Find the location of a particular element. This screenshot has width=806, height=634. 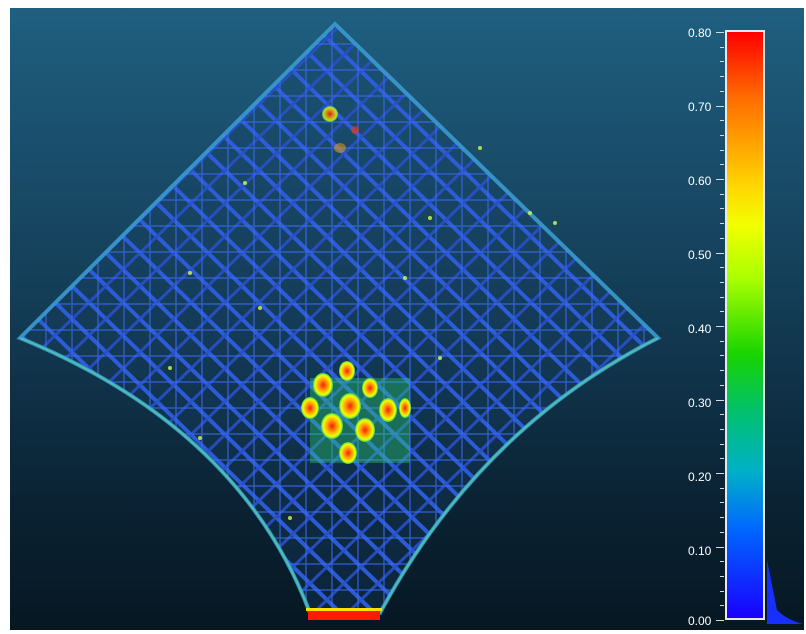

tick-label-0-60: 0.60 is located at coordinates (700, 181).